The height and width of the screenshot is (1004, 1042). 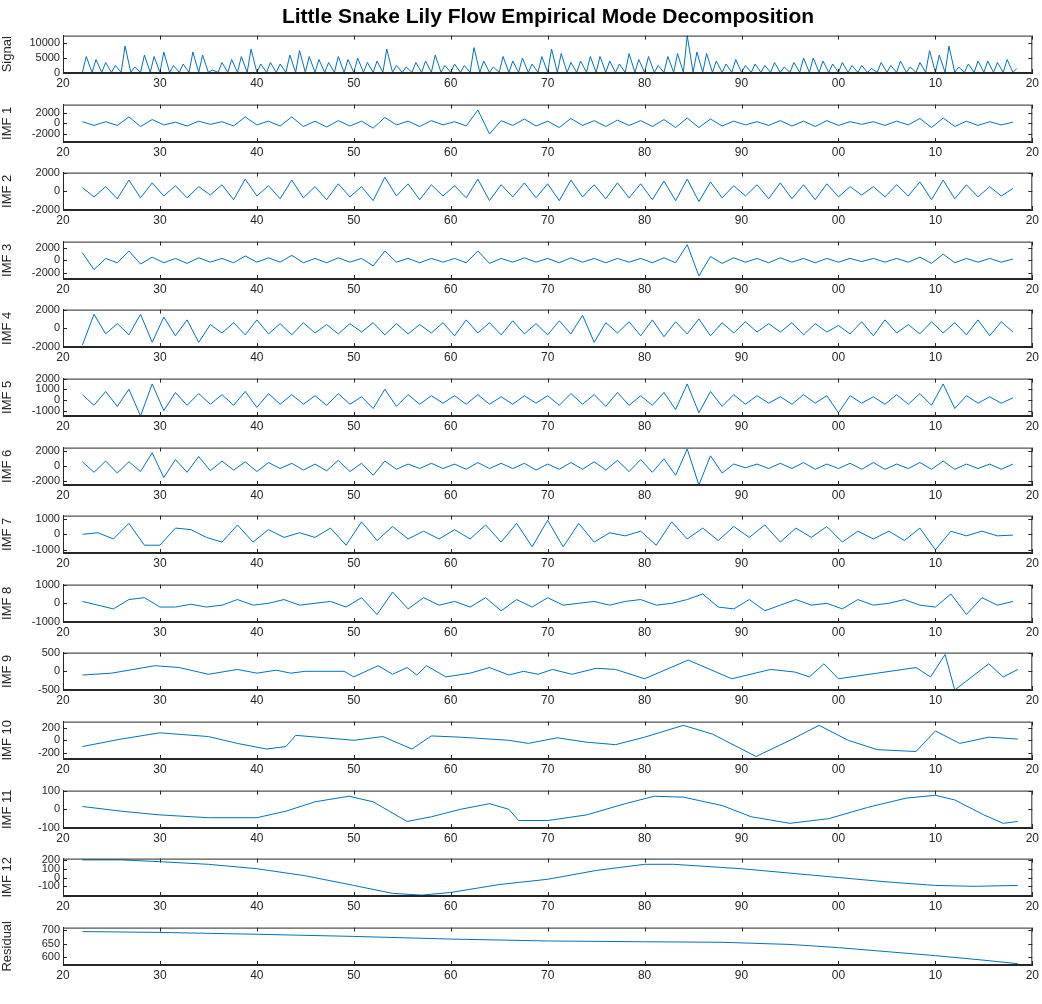 I want to click on y-tick-label: -2000, so click(x=45, y=479).